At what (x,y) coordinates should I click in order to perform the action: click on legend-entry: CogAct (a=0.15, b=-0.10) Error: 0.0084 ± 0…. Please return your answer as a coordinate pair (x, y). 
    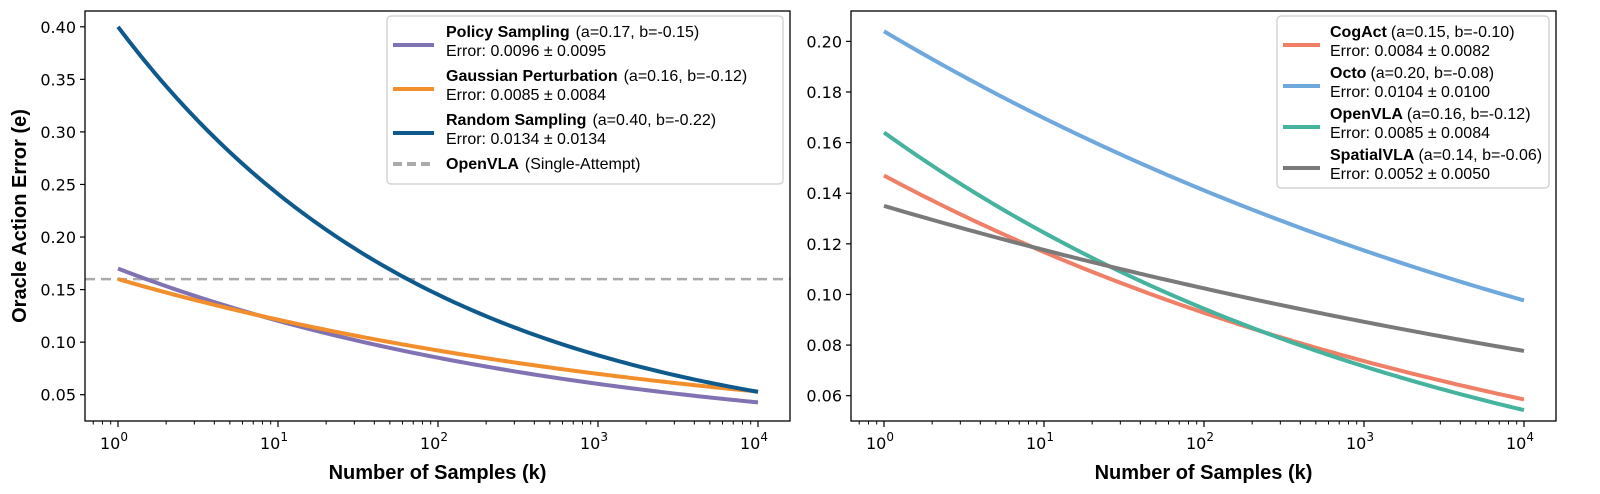
    Looking at the image, I should click on (1399, 42).